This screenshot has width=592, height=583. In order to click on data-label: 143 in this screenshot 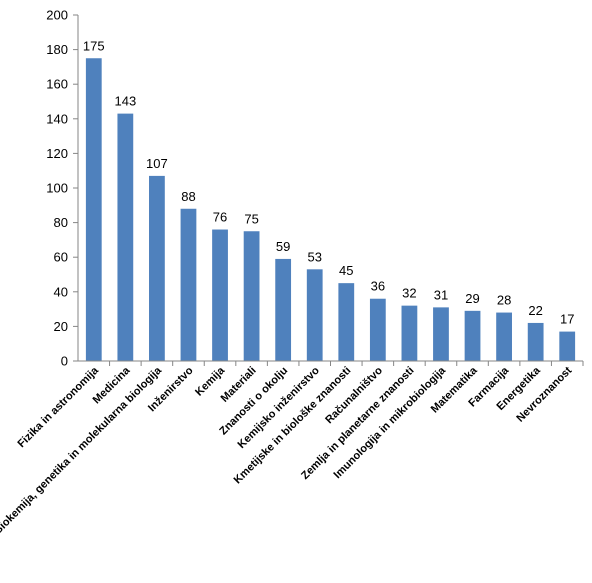, I will do `click(125, 101)`.